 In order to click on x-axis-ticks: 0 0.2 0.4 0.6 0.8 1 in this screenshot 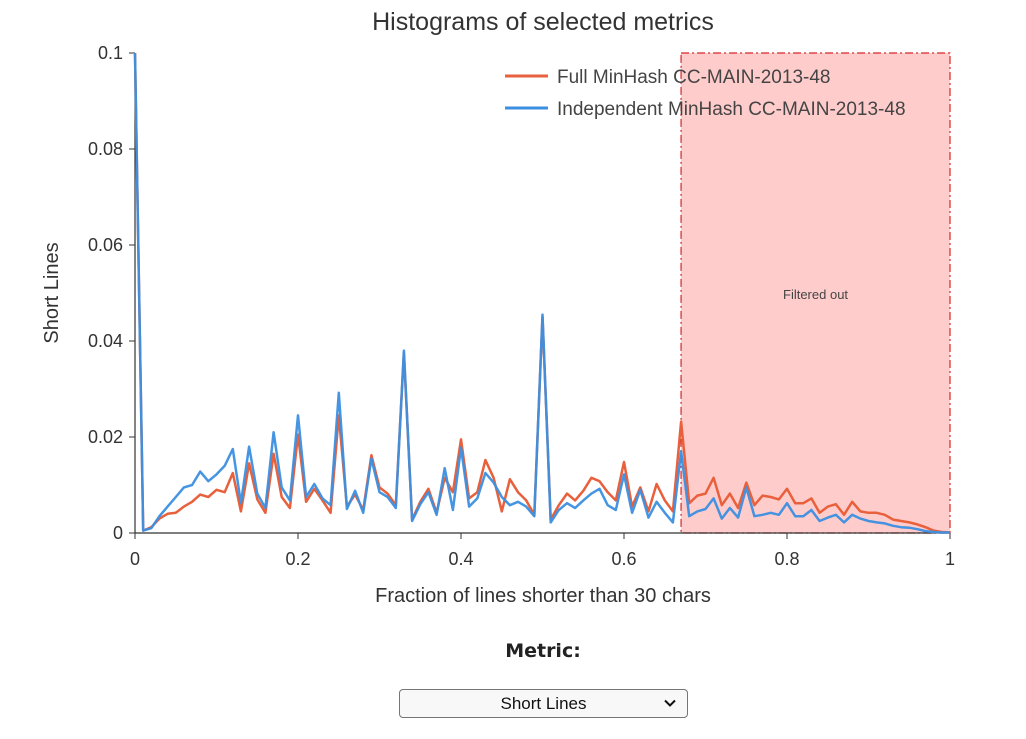, I will do `click(542, 551)`.